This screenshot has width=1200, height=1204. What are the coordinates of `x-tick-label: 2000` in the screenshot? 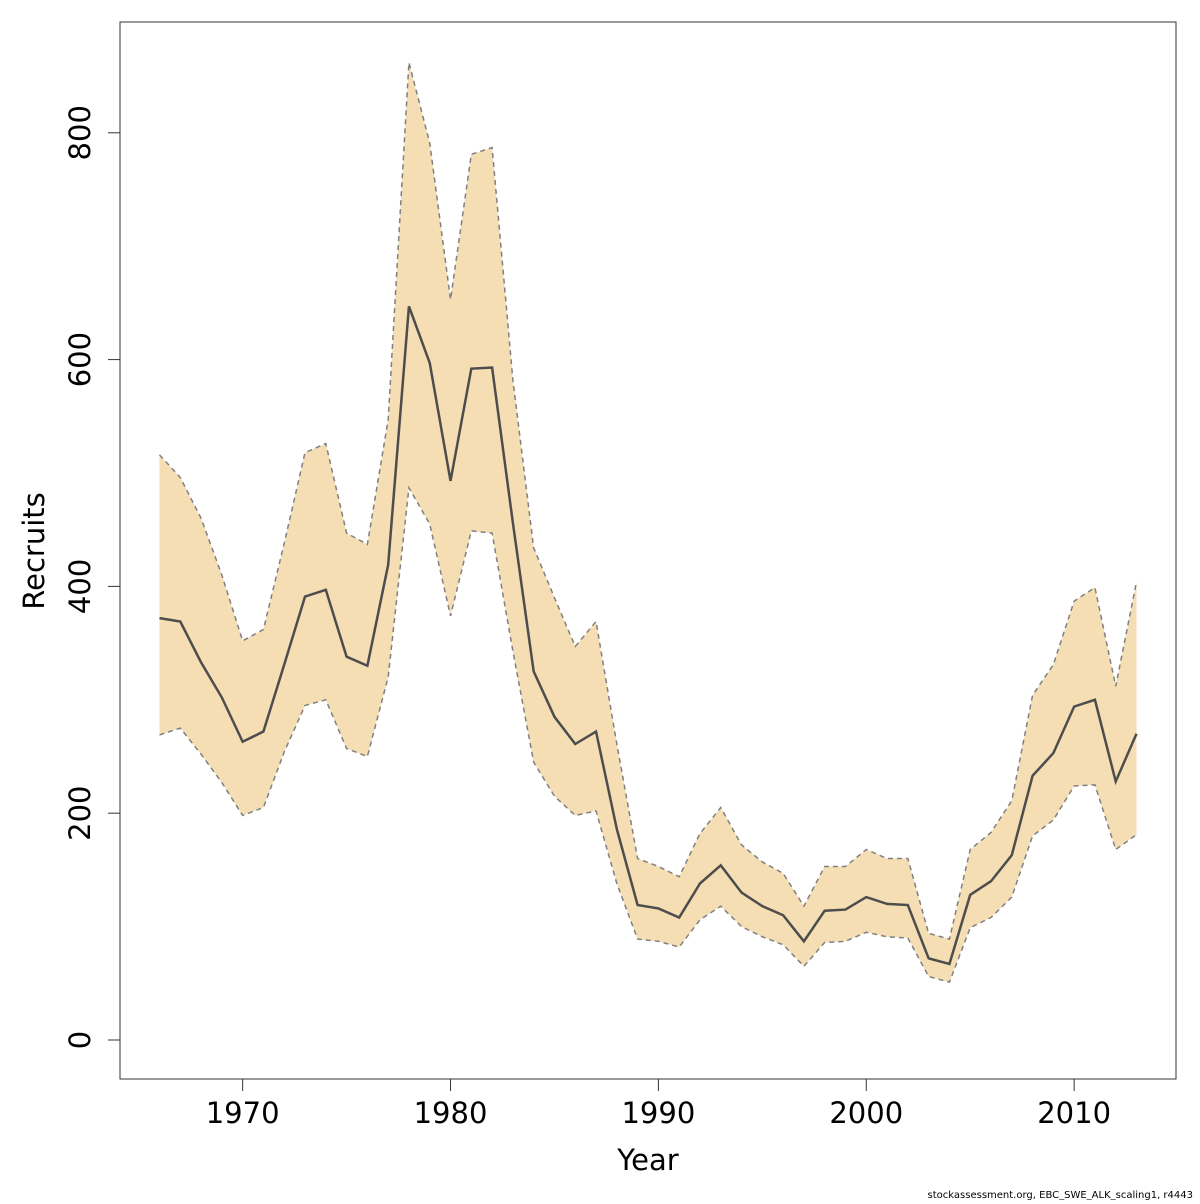 It's located at (866, 1113).